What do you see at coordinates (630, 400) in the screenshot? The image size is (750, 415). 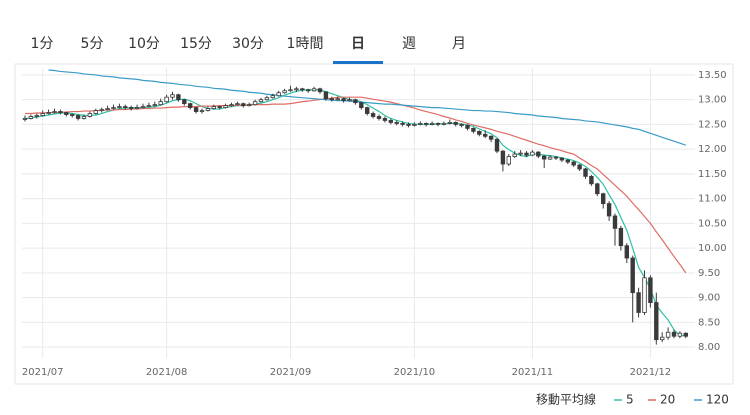 I see `legend-label: 5` at bounding box center [630, 400].